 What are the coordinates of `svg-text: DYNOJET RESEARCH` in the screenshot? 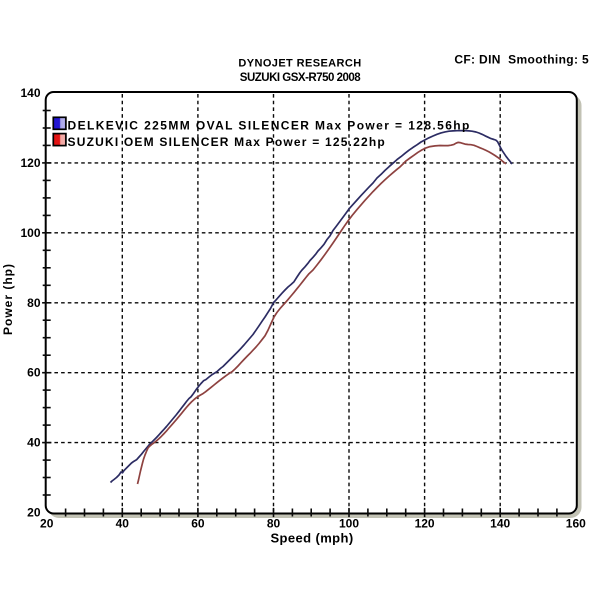 It's located at (299, 64).